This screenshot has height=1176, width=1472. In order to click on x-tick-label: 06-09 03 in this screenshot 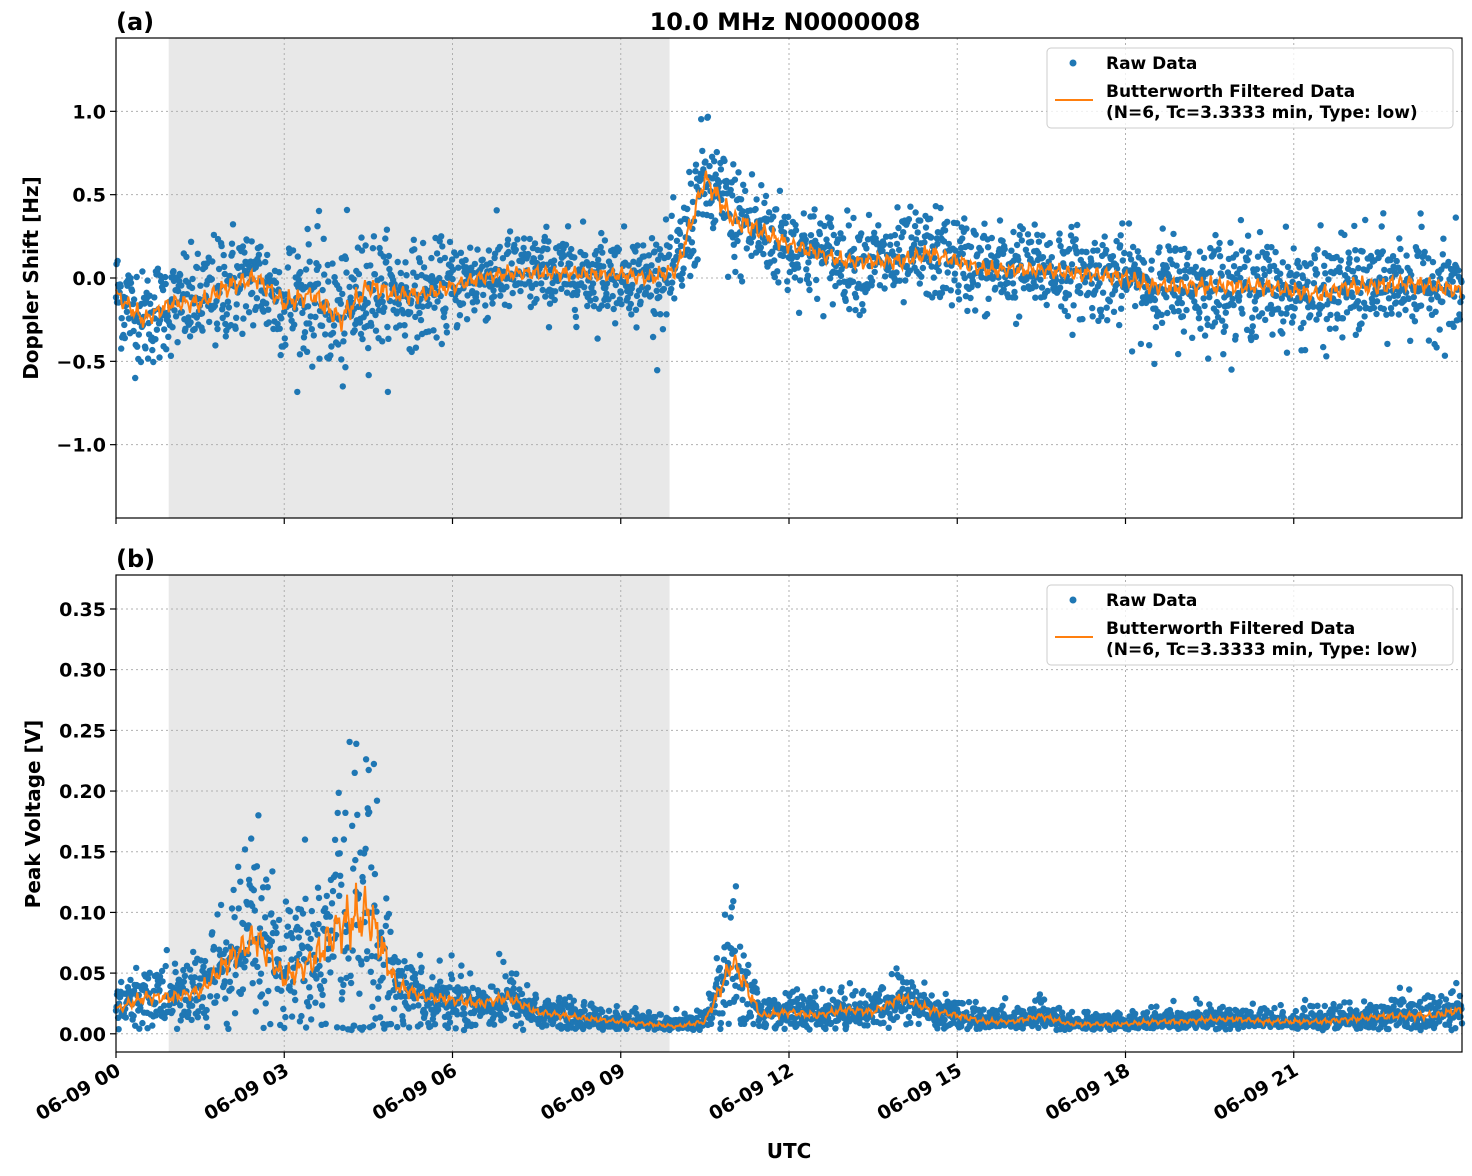, I will do `click(246, 1092)`.